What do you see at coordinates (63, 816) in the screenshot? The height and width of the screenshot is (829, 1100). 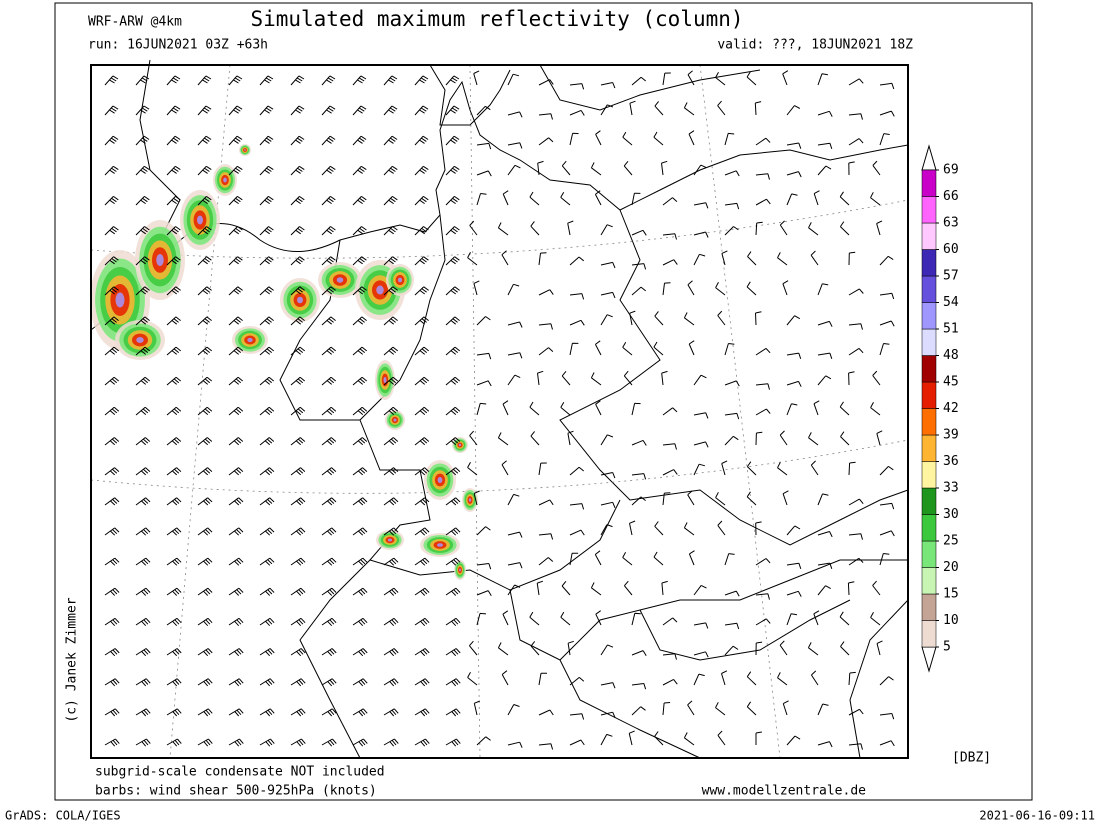 I see `software-label: GrADS: COLA/IGES` at bounding box center [63, 816].